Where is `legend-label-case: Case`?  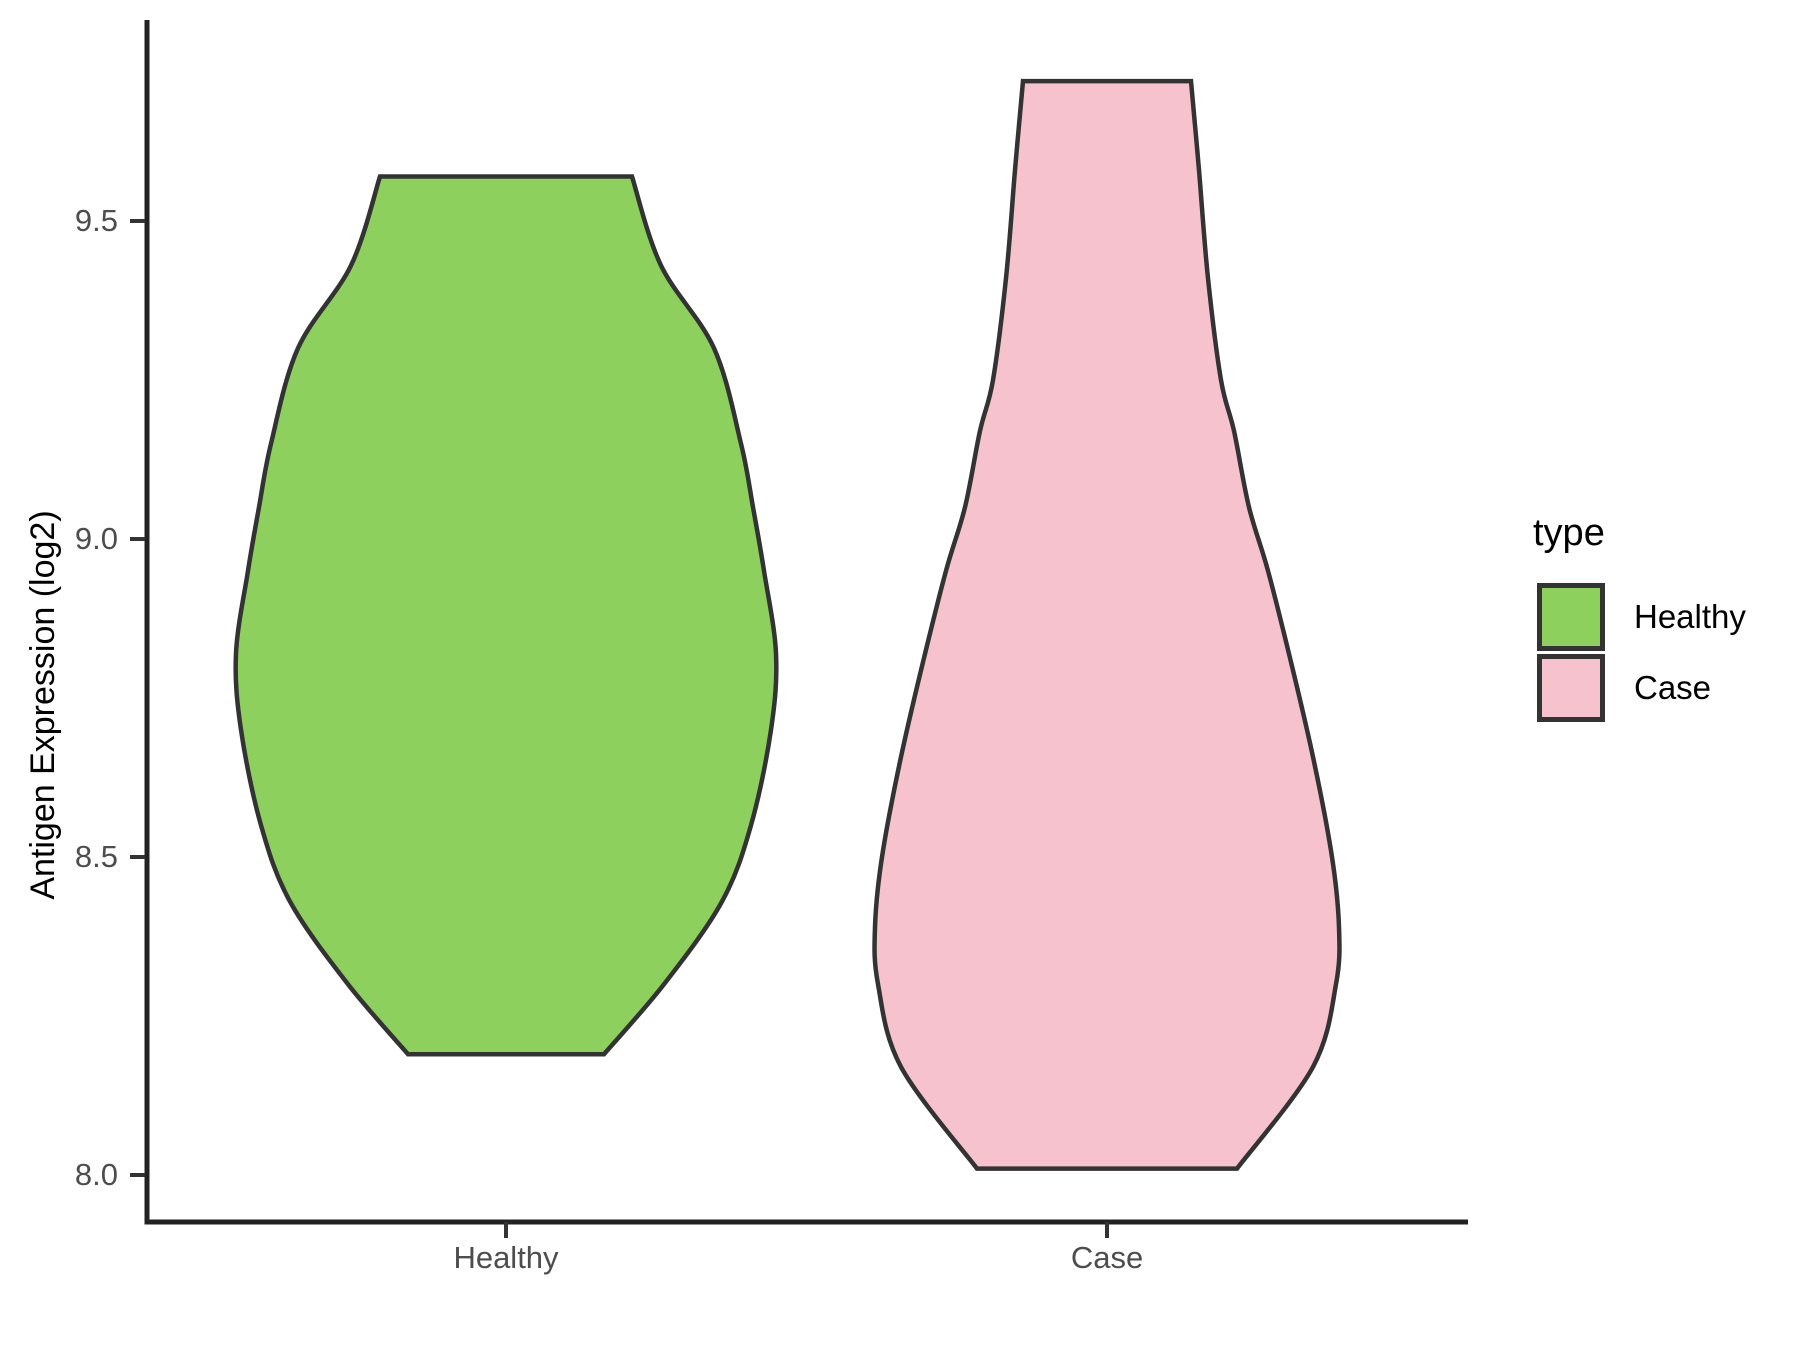
legend-label-case: Case is located at coordinates (1673, 687).